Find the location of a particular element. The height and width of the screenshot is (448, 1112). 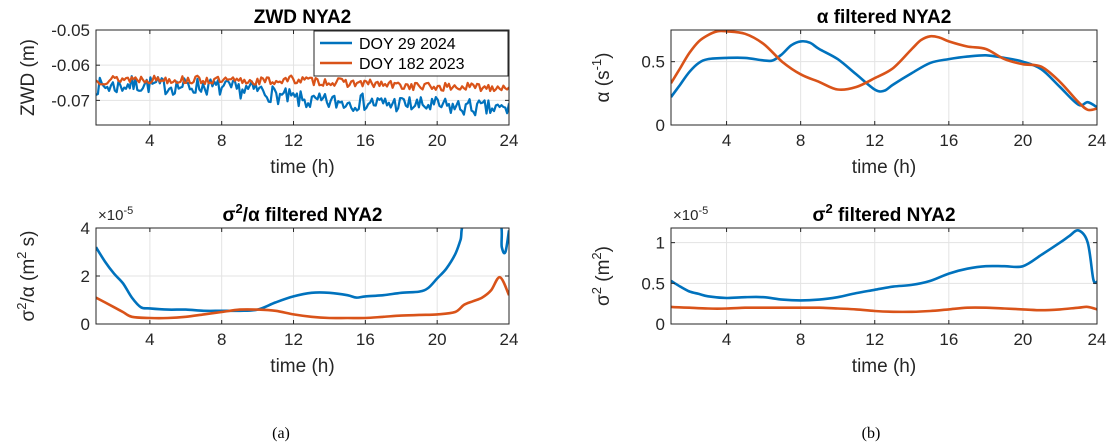

plot-area is located at coordinates (884, 77).